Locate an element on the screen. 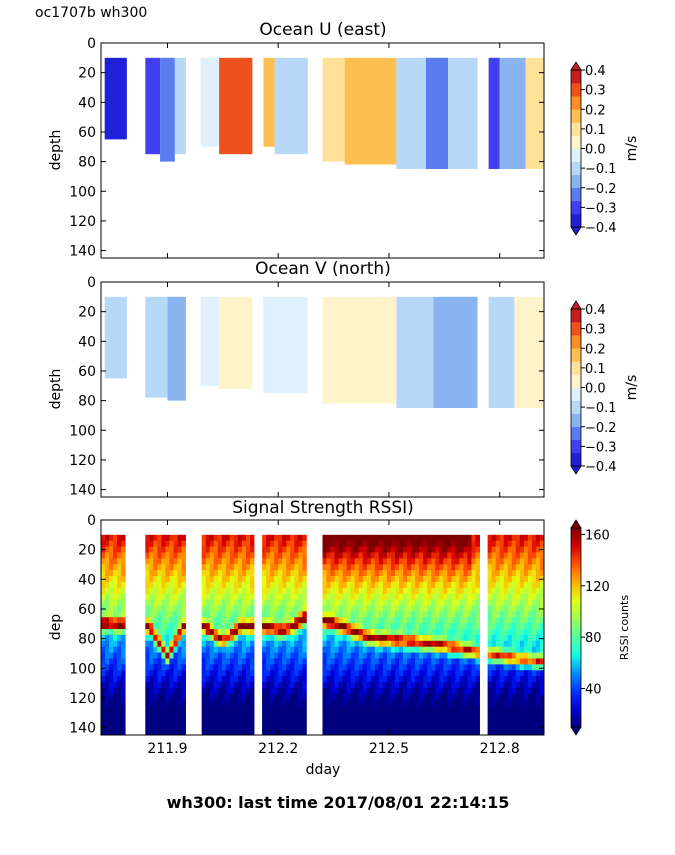 The height and width of the screenshot is (855, 675). colorbar-max-arrow is located at coordinates (576, 524).